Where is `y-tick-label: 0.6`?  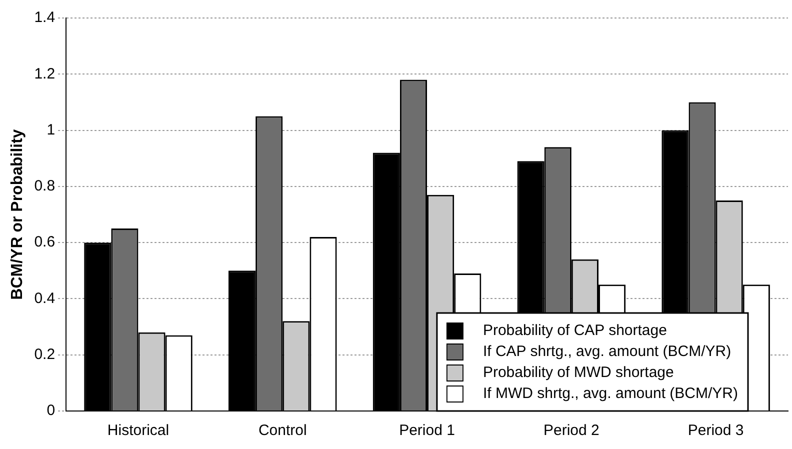
y-tick-label: 0.6 is located at coordinates (45, 242).